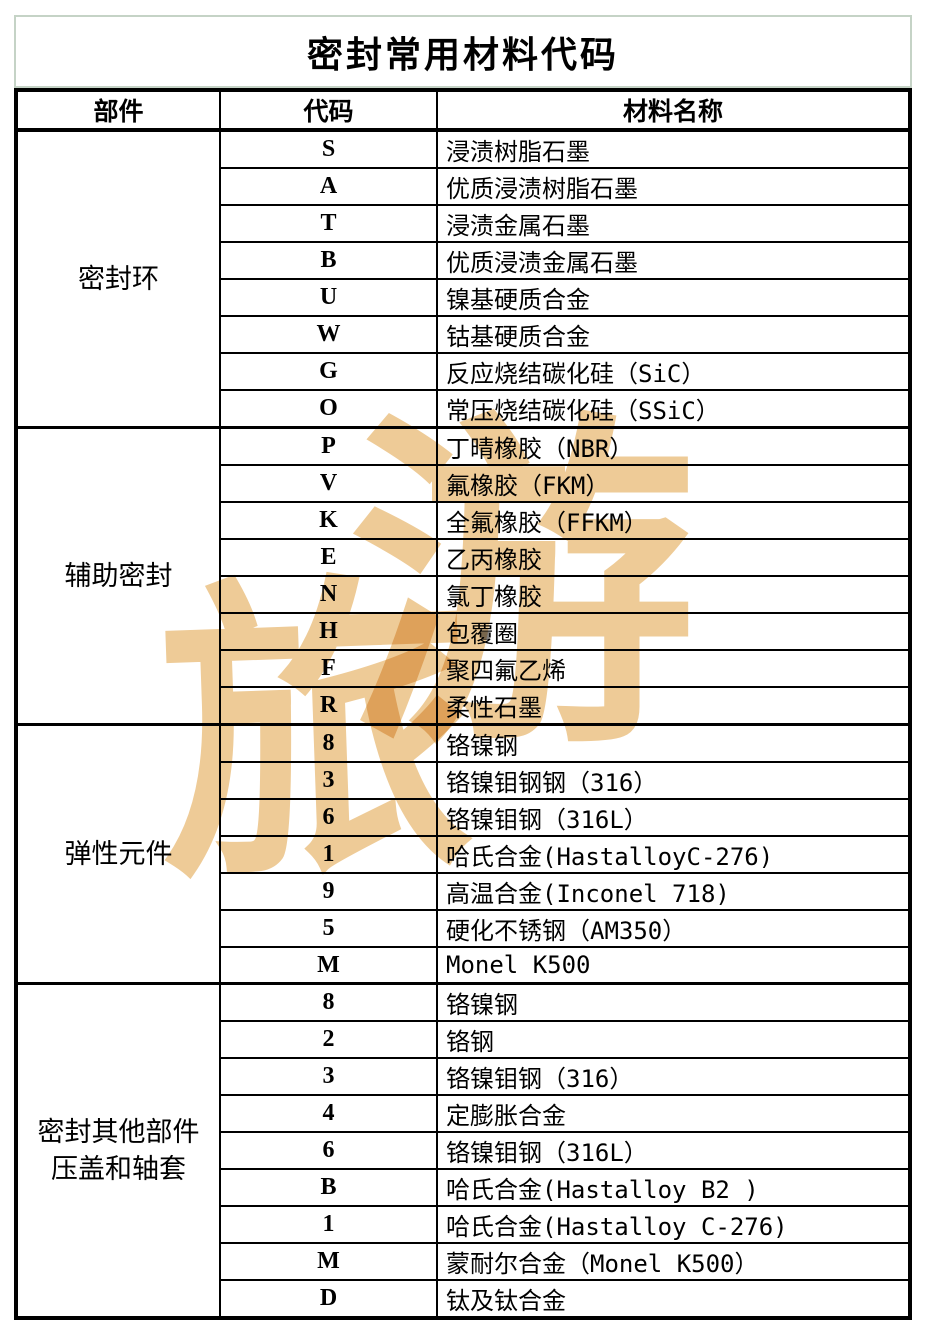  I want to click on code-cell: R, so click(328, 706).